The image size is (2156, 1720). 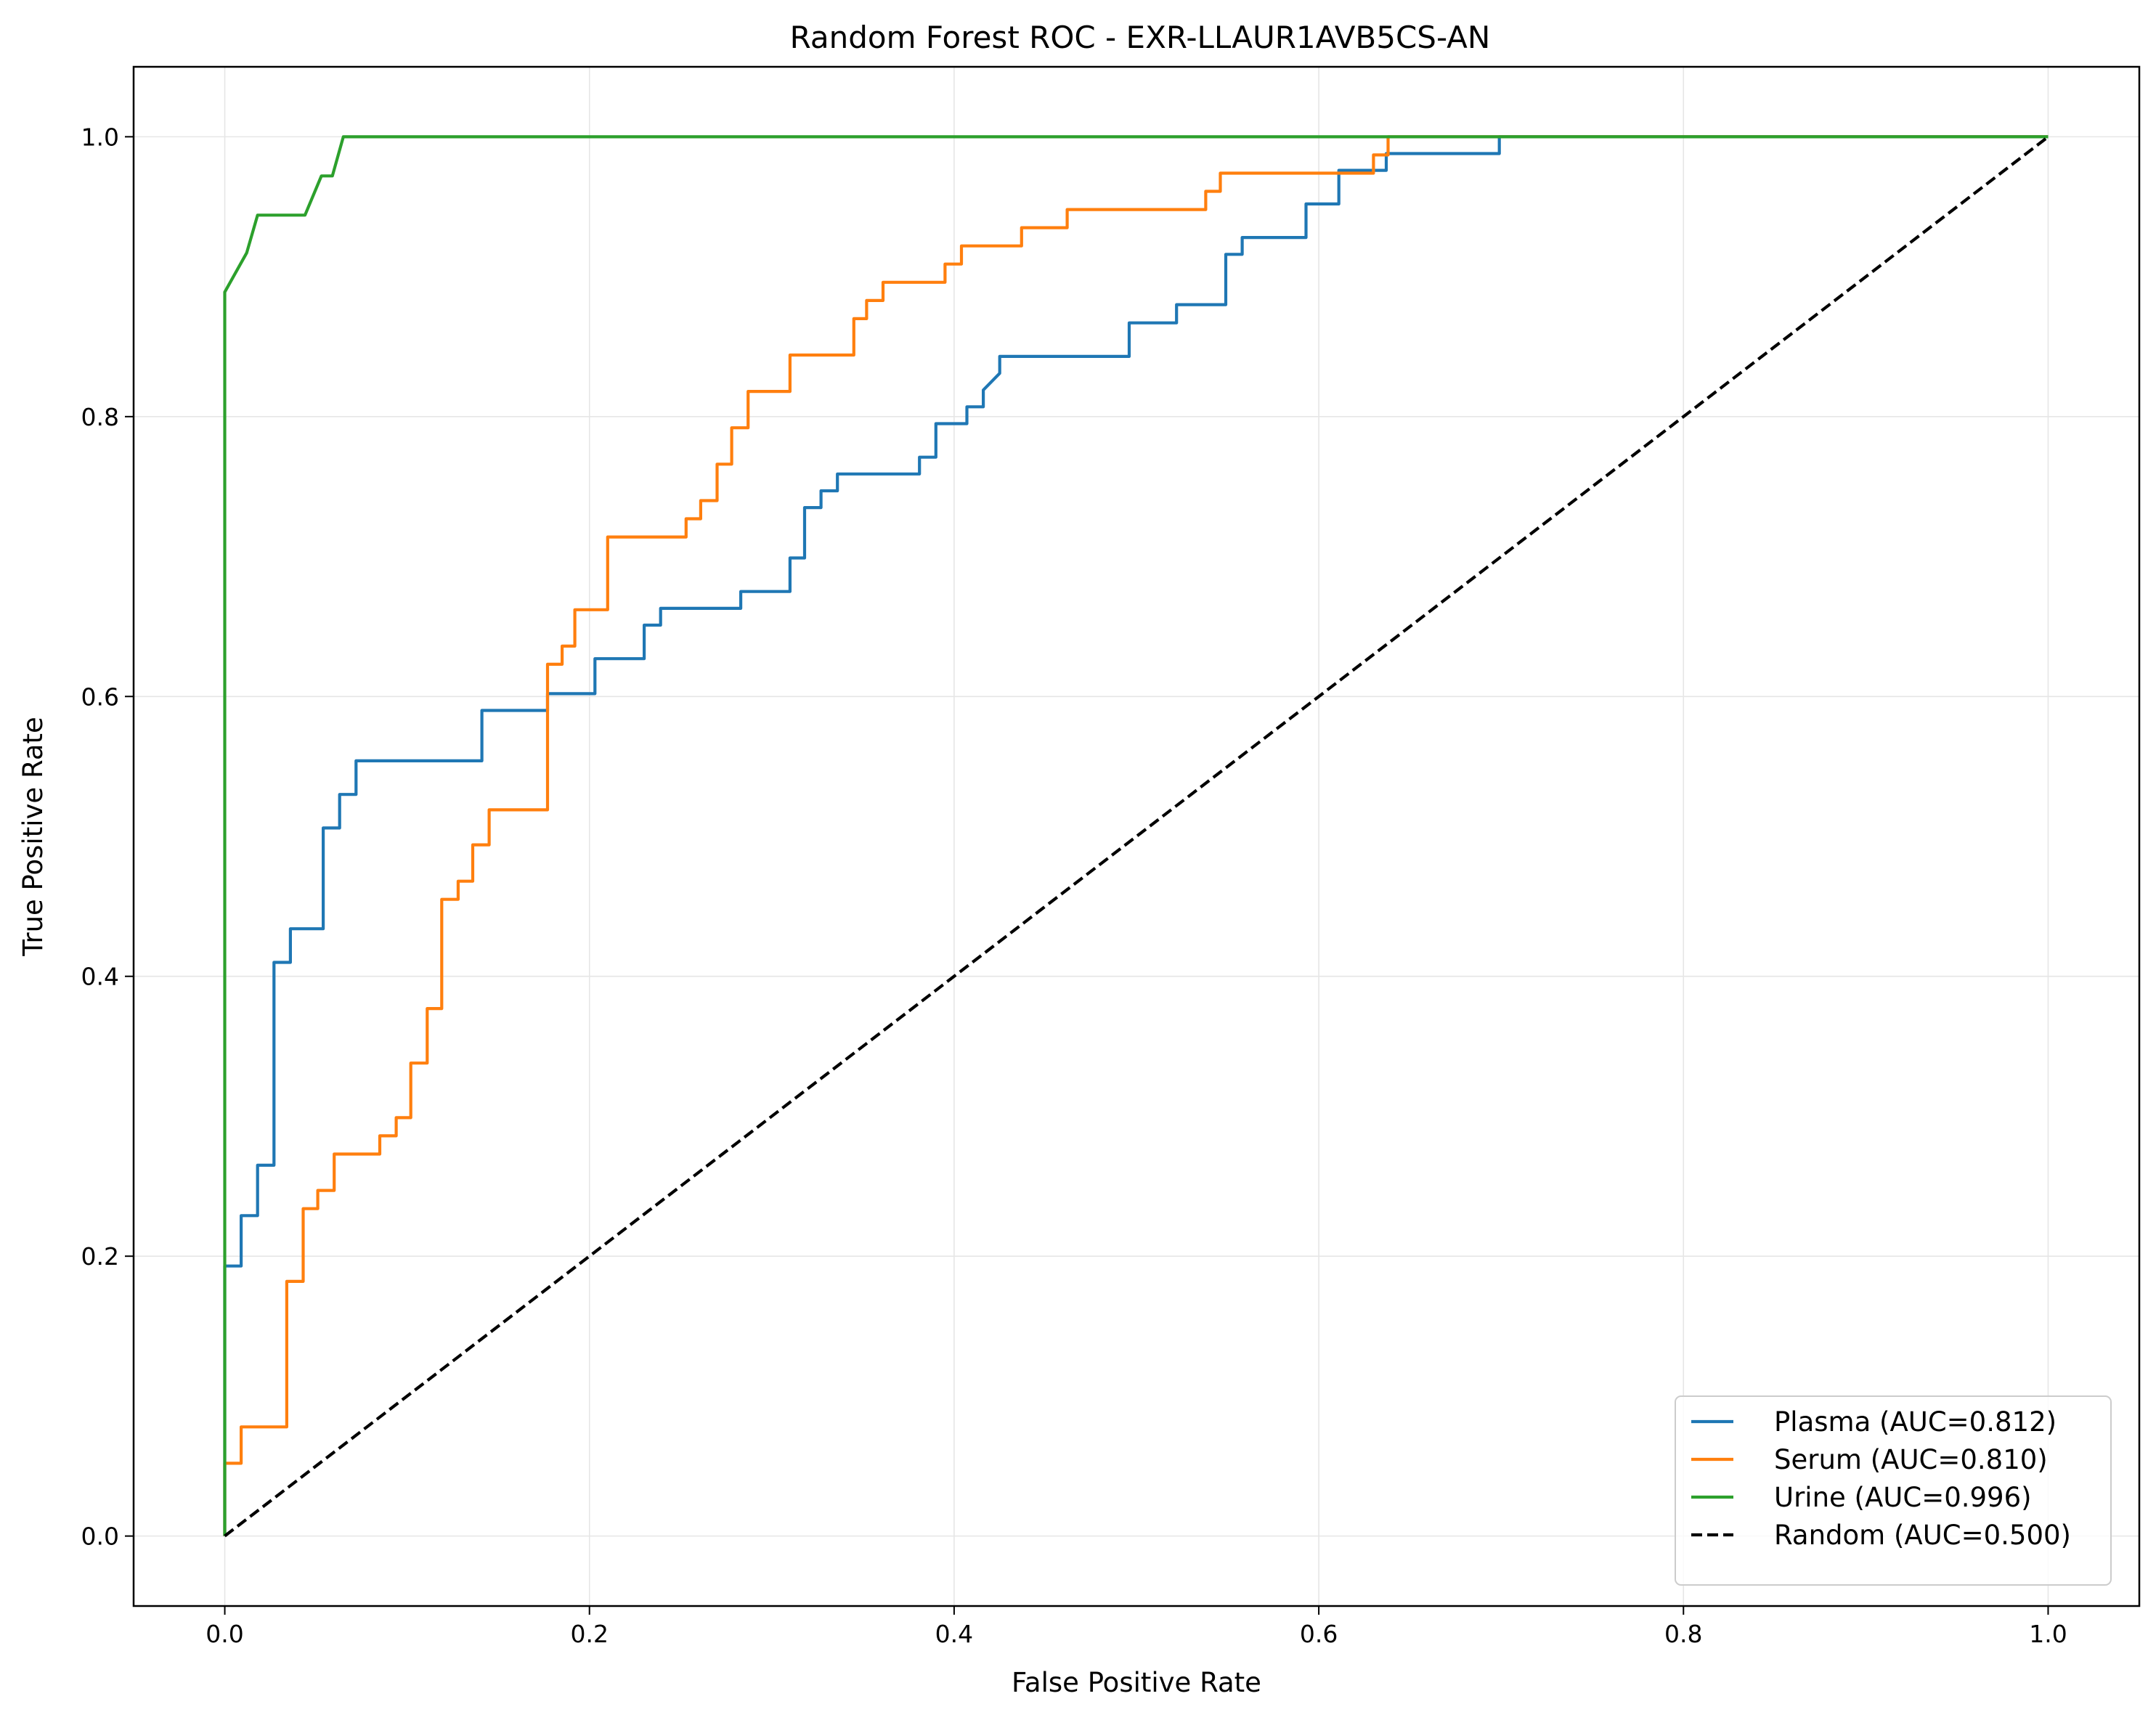 I want to click on y-tick-label-4: 0.8, so click(x=100, y=417).